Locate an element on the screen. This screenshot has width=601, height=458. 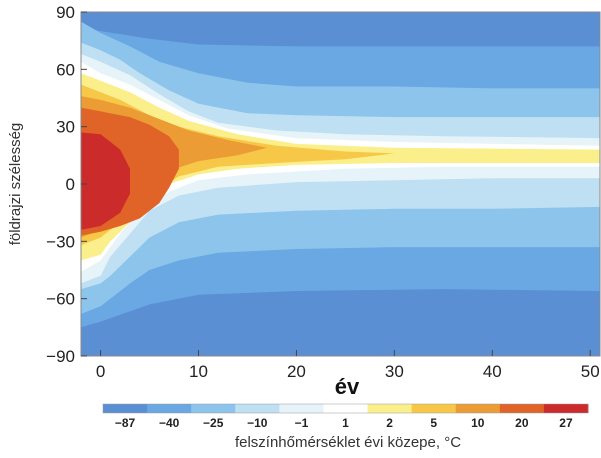
y-tick-label: 0 is located at coordinates (70, 184).